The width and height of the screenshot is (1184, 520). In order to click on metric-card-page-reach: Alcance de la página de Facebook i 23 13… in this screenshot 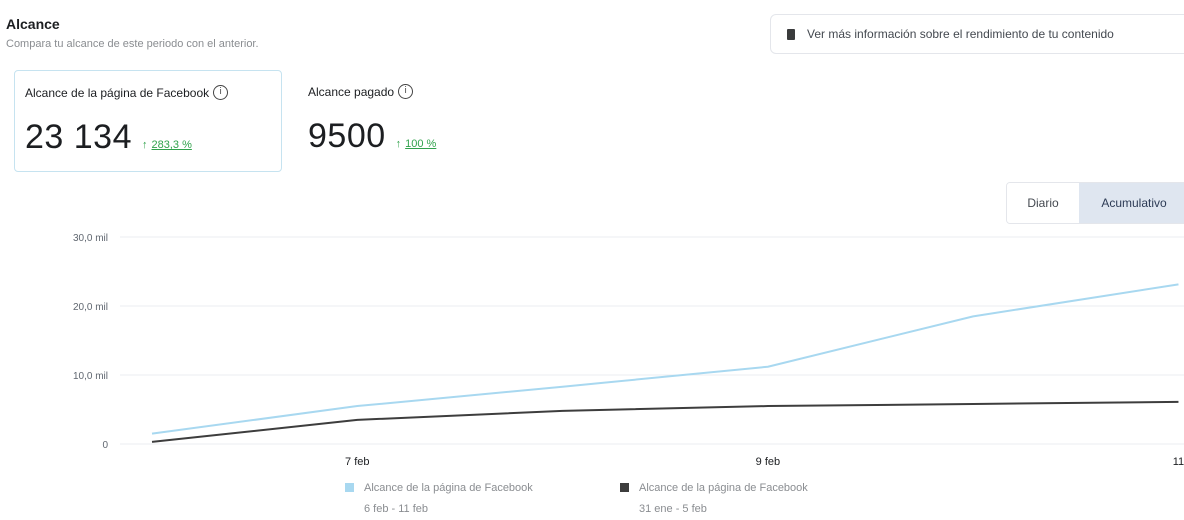, I will do `click(148, 121)`.